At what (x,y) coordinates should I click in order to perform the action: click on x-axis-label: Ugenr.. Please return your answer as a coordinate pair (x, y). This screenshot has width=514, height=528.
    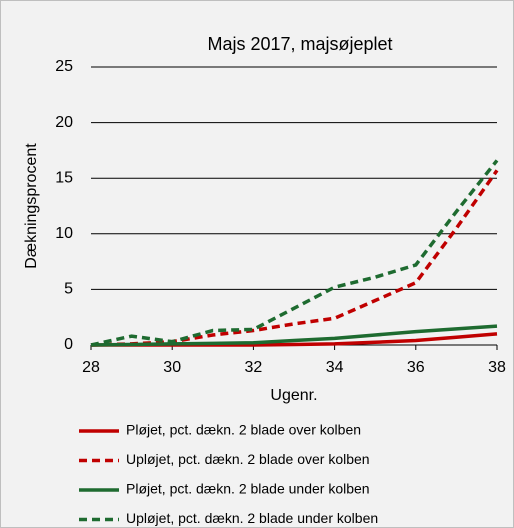
    Looking at the image, I should click on (293, 395).